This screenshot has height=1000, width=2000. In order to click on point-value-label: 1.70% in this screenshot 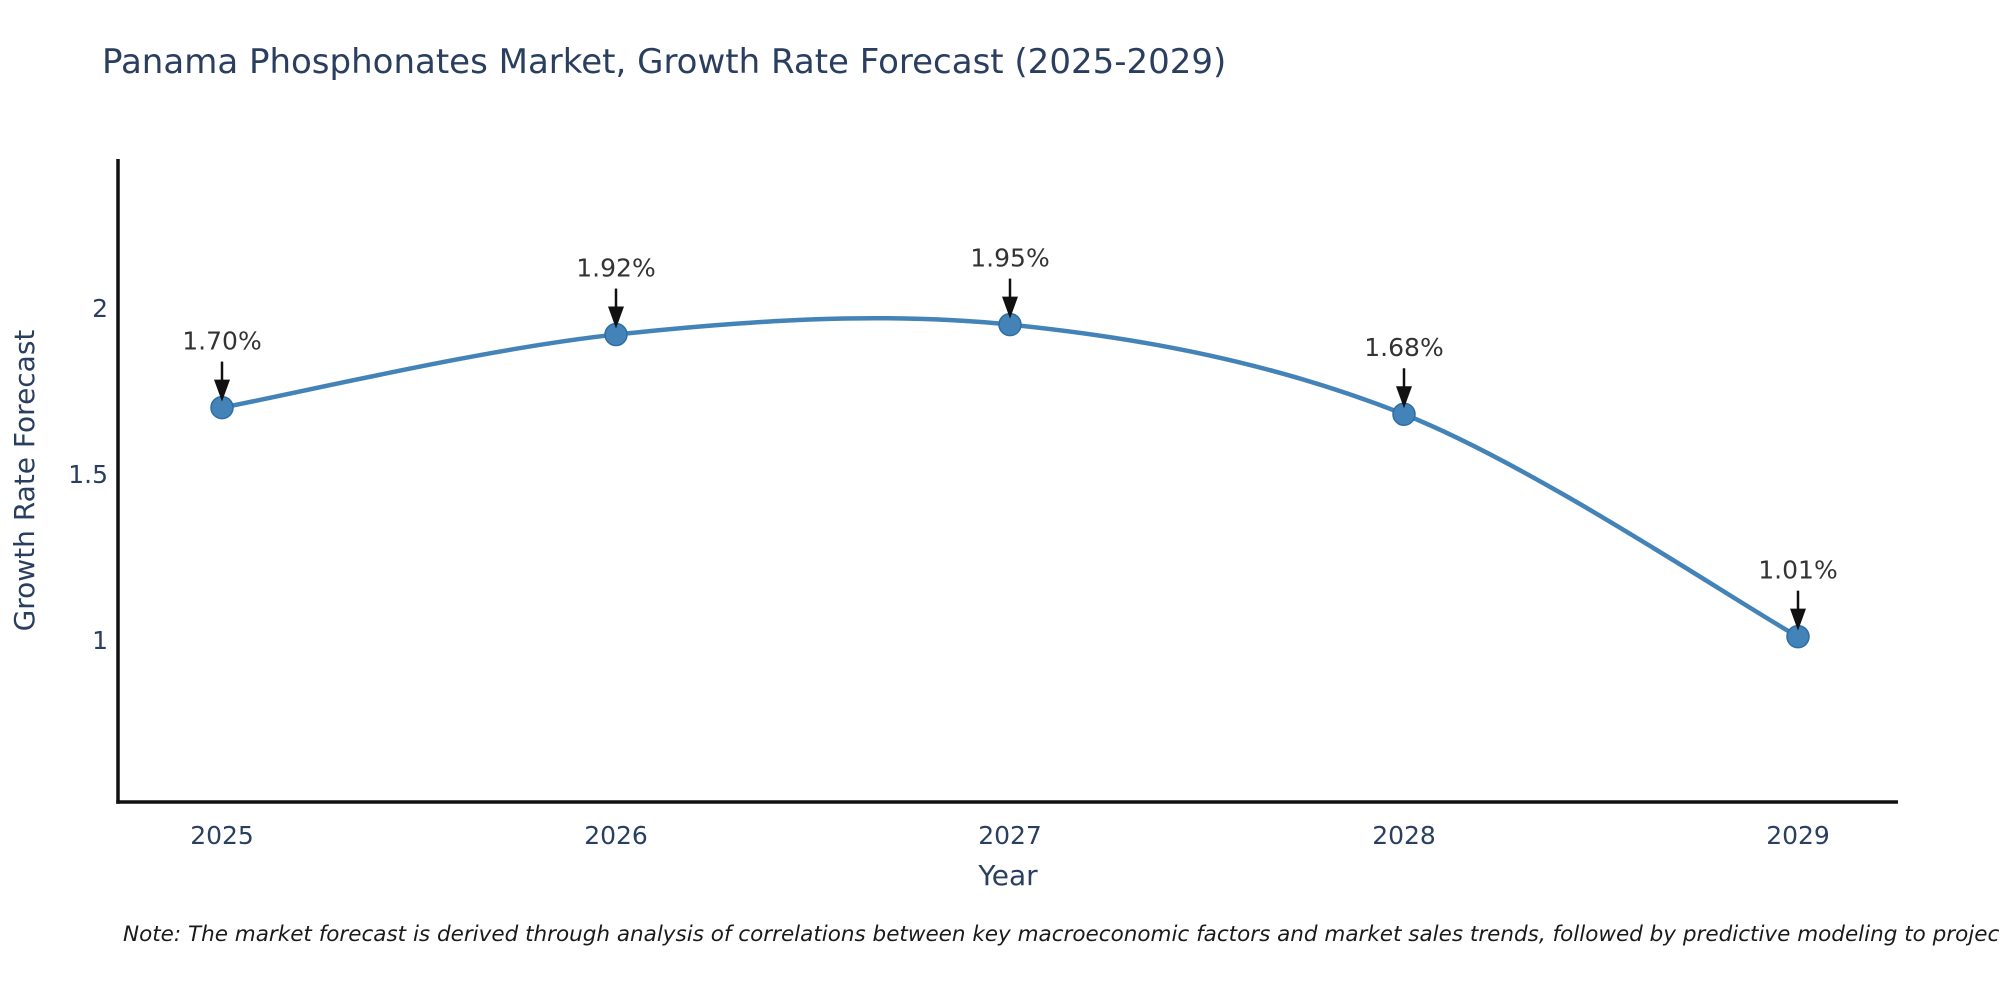, I will do `click(221, 341)`.